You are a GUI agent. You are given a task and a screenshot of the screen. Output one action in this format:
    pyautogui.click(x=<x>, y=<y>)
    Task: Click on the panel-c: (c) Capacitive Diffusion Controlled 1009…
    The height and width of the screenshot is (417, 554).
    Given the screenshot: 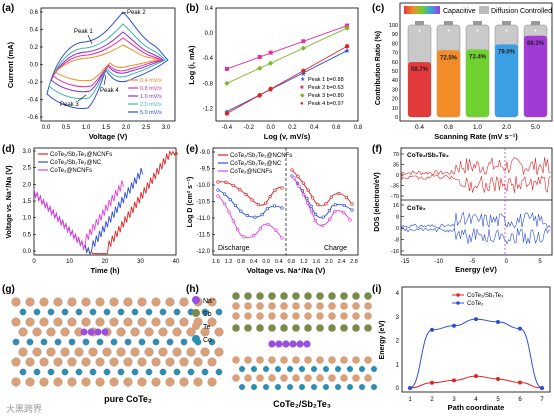 What is the action you would take?
    pyautogui.click(x=462, y=71)
    